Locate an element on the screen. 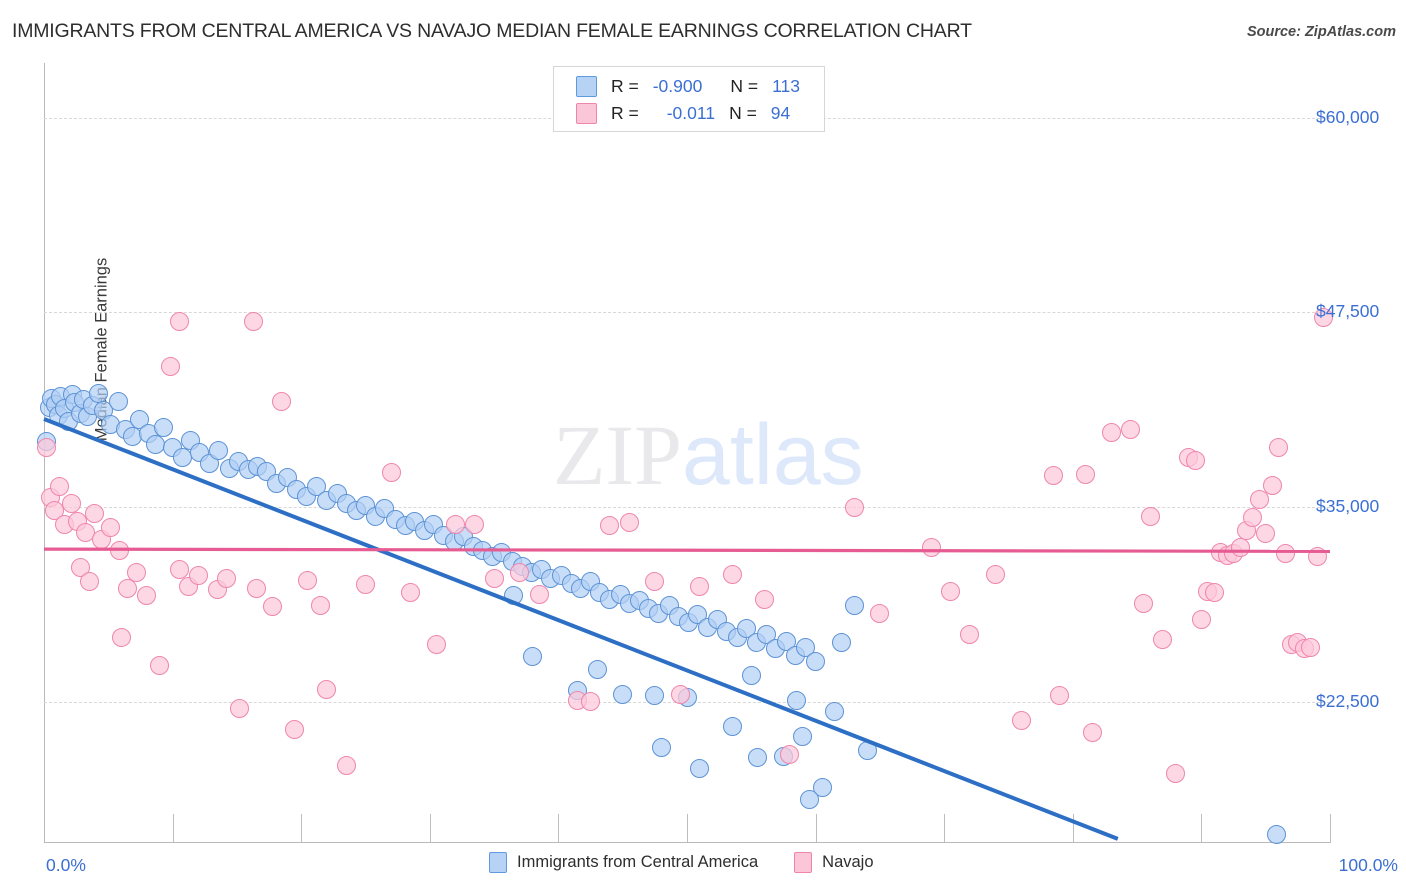 This screenshot has width=1406, height=892. x-axis-min-label: 0.0% is located at coordinates (66, 865).